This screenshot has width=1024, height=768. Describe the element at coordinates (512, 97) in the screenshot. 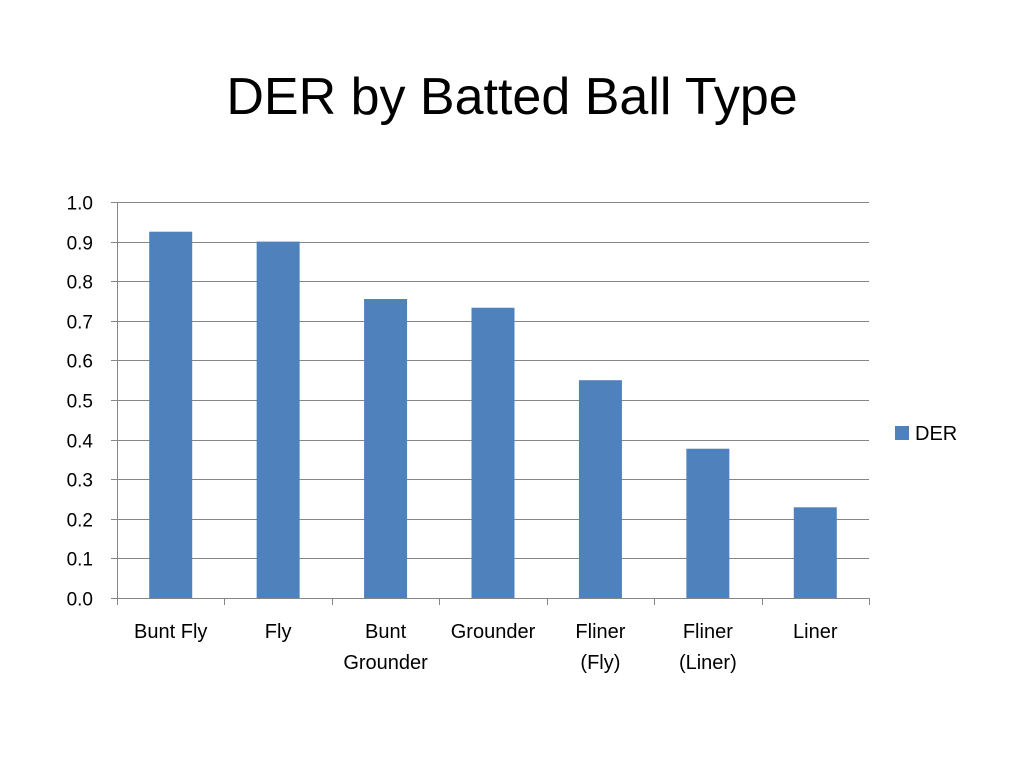

I see `chart-title: DER by Batted Ball Type` at that location.